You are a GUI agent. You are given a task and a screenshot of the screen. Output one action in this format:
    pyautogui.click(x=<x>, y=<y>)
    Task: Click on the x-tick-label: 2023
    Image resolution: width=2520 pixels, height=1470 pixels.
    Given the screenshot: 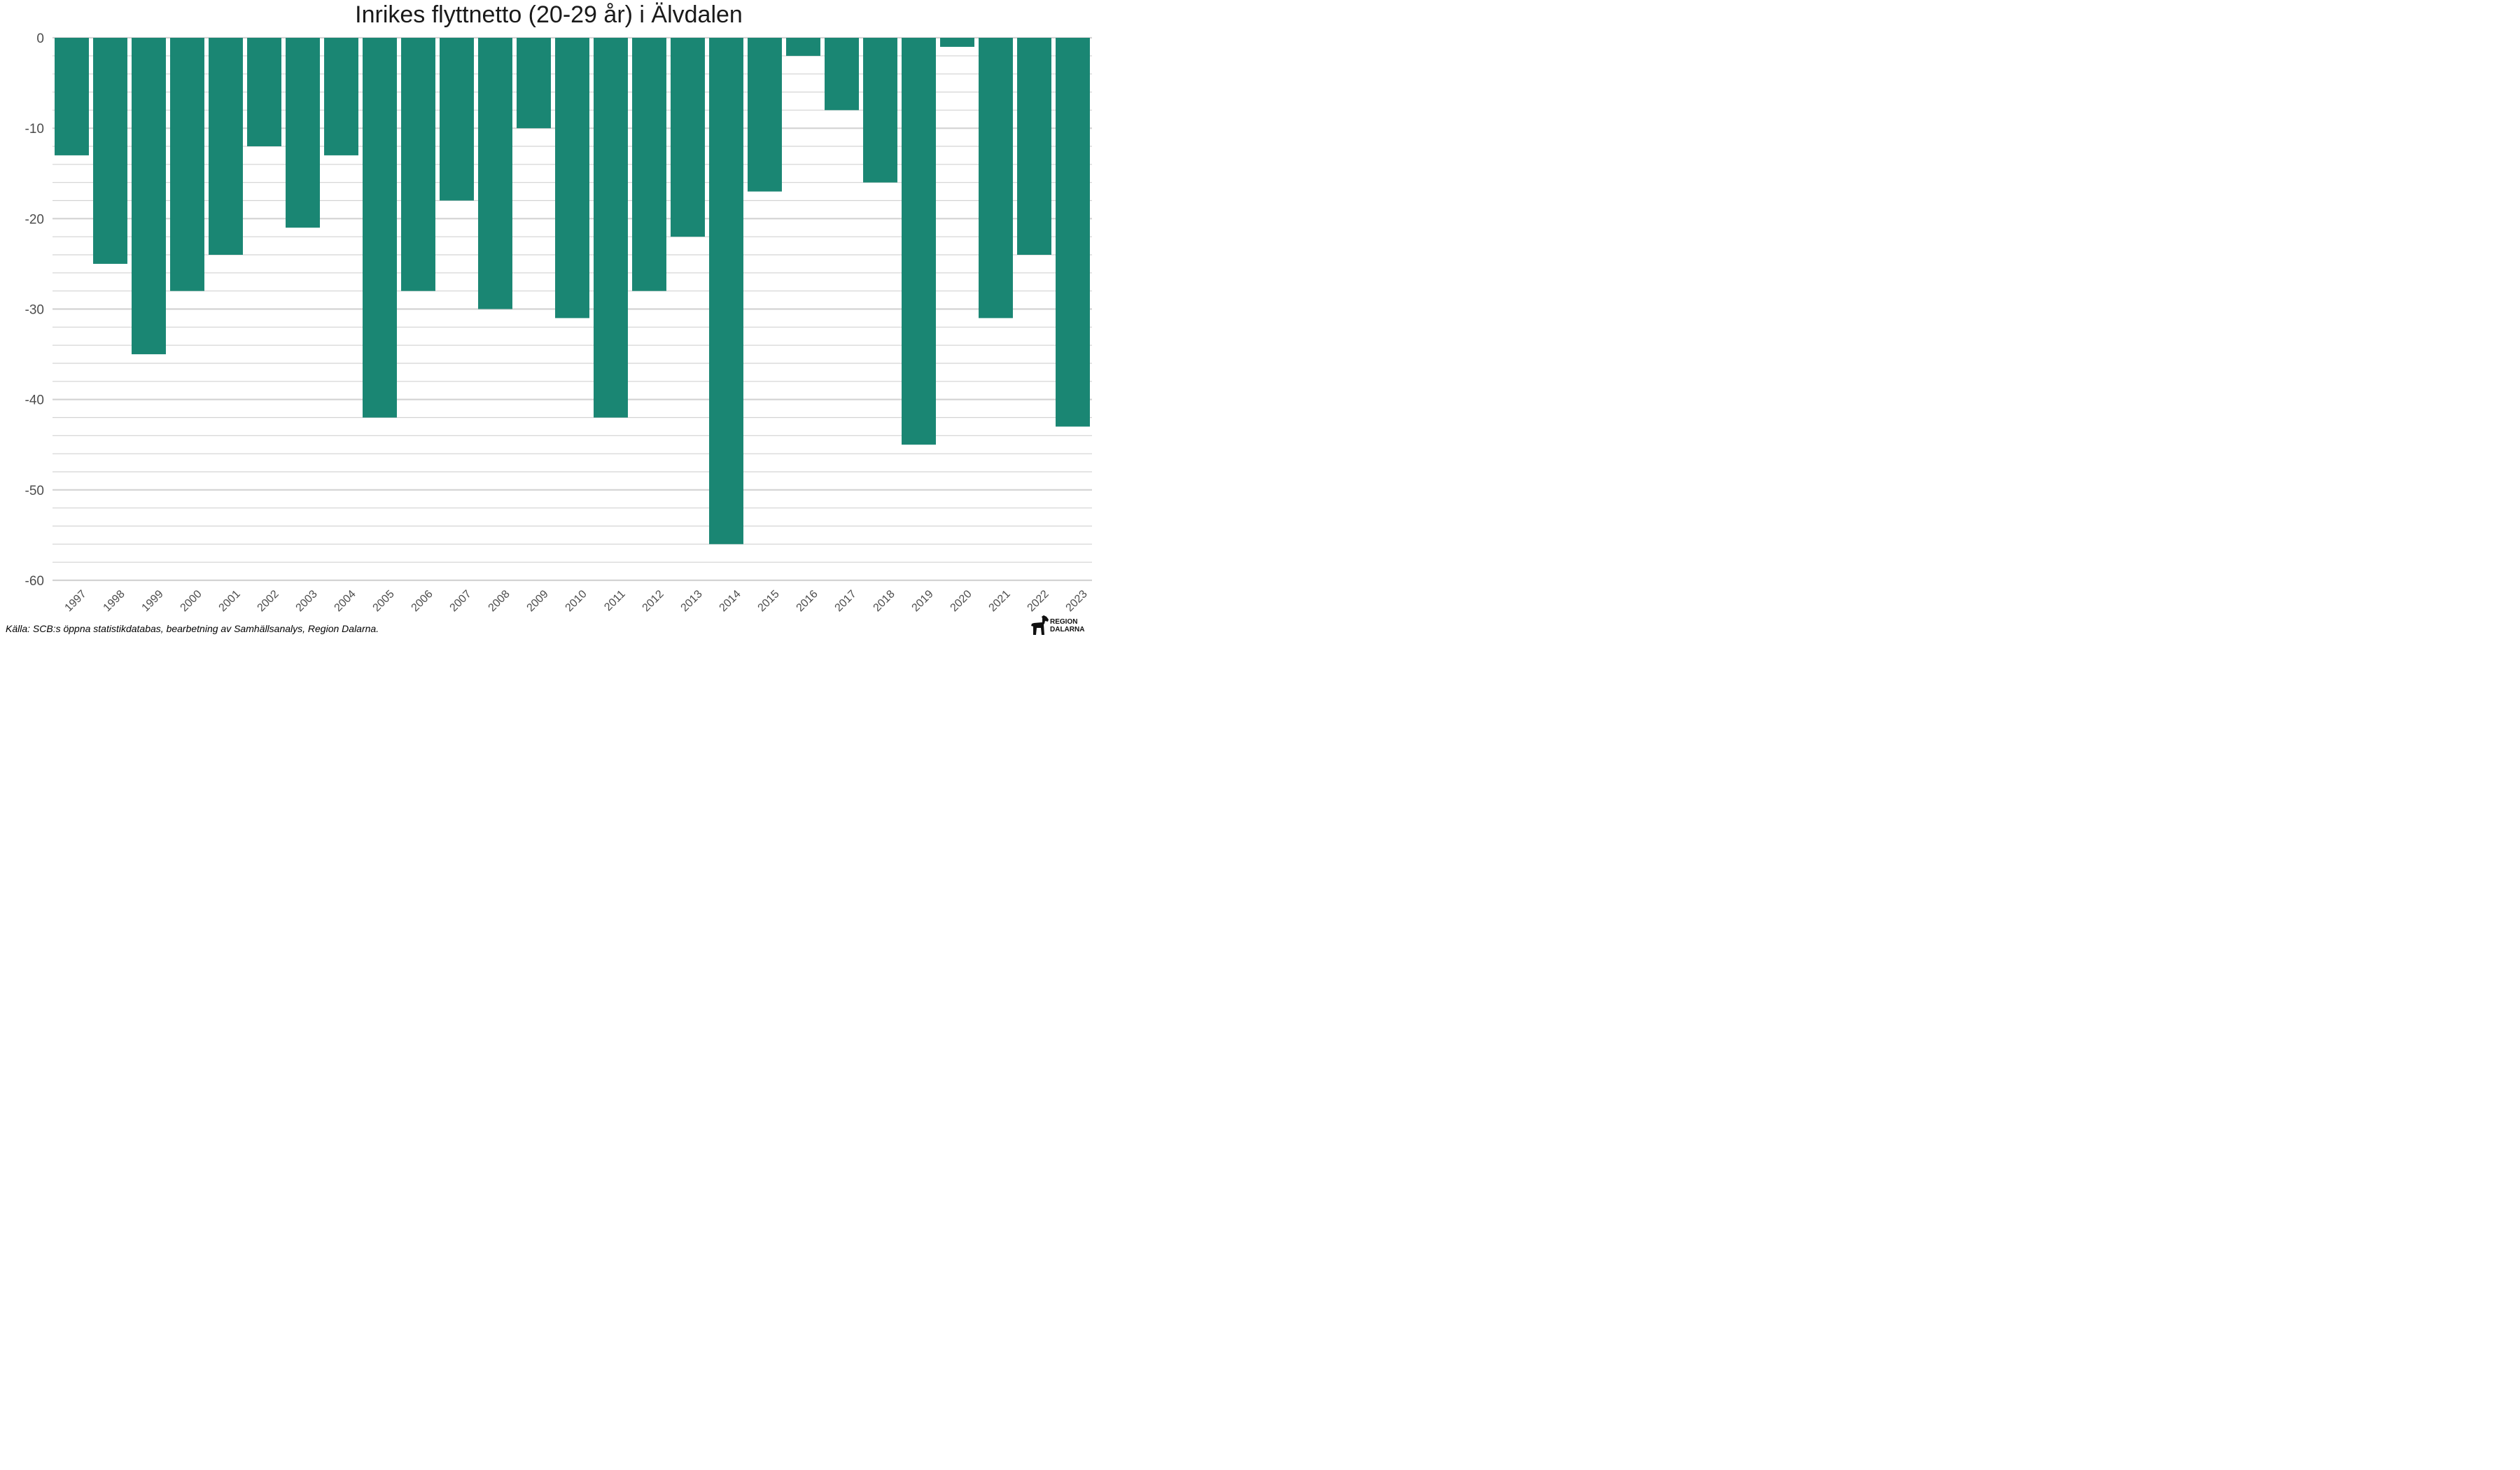 What is the action you would take?
    pyautogui.click(x=1076, y=601)
    